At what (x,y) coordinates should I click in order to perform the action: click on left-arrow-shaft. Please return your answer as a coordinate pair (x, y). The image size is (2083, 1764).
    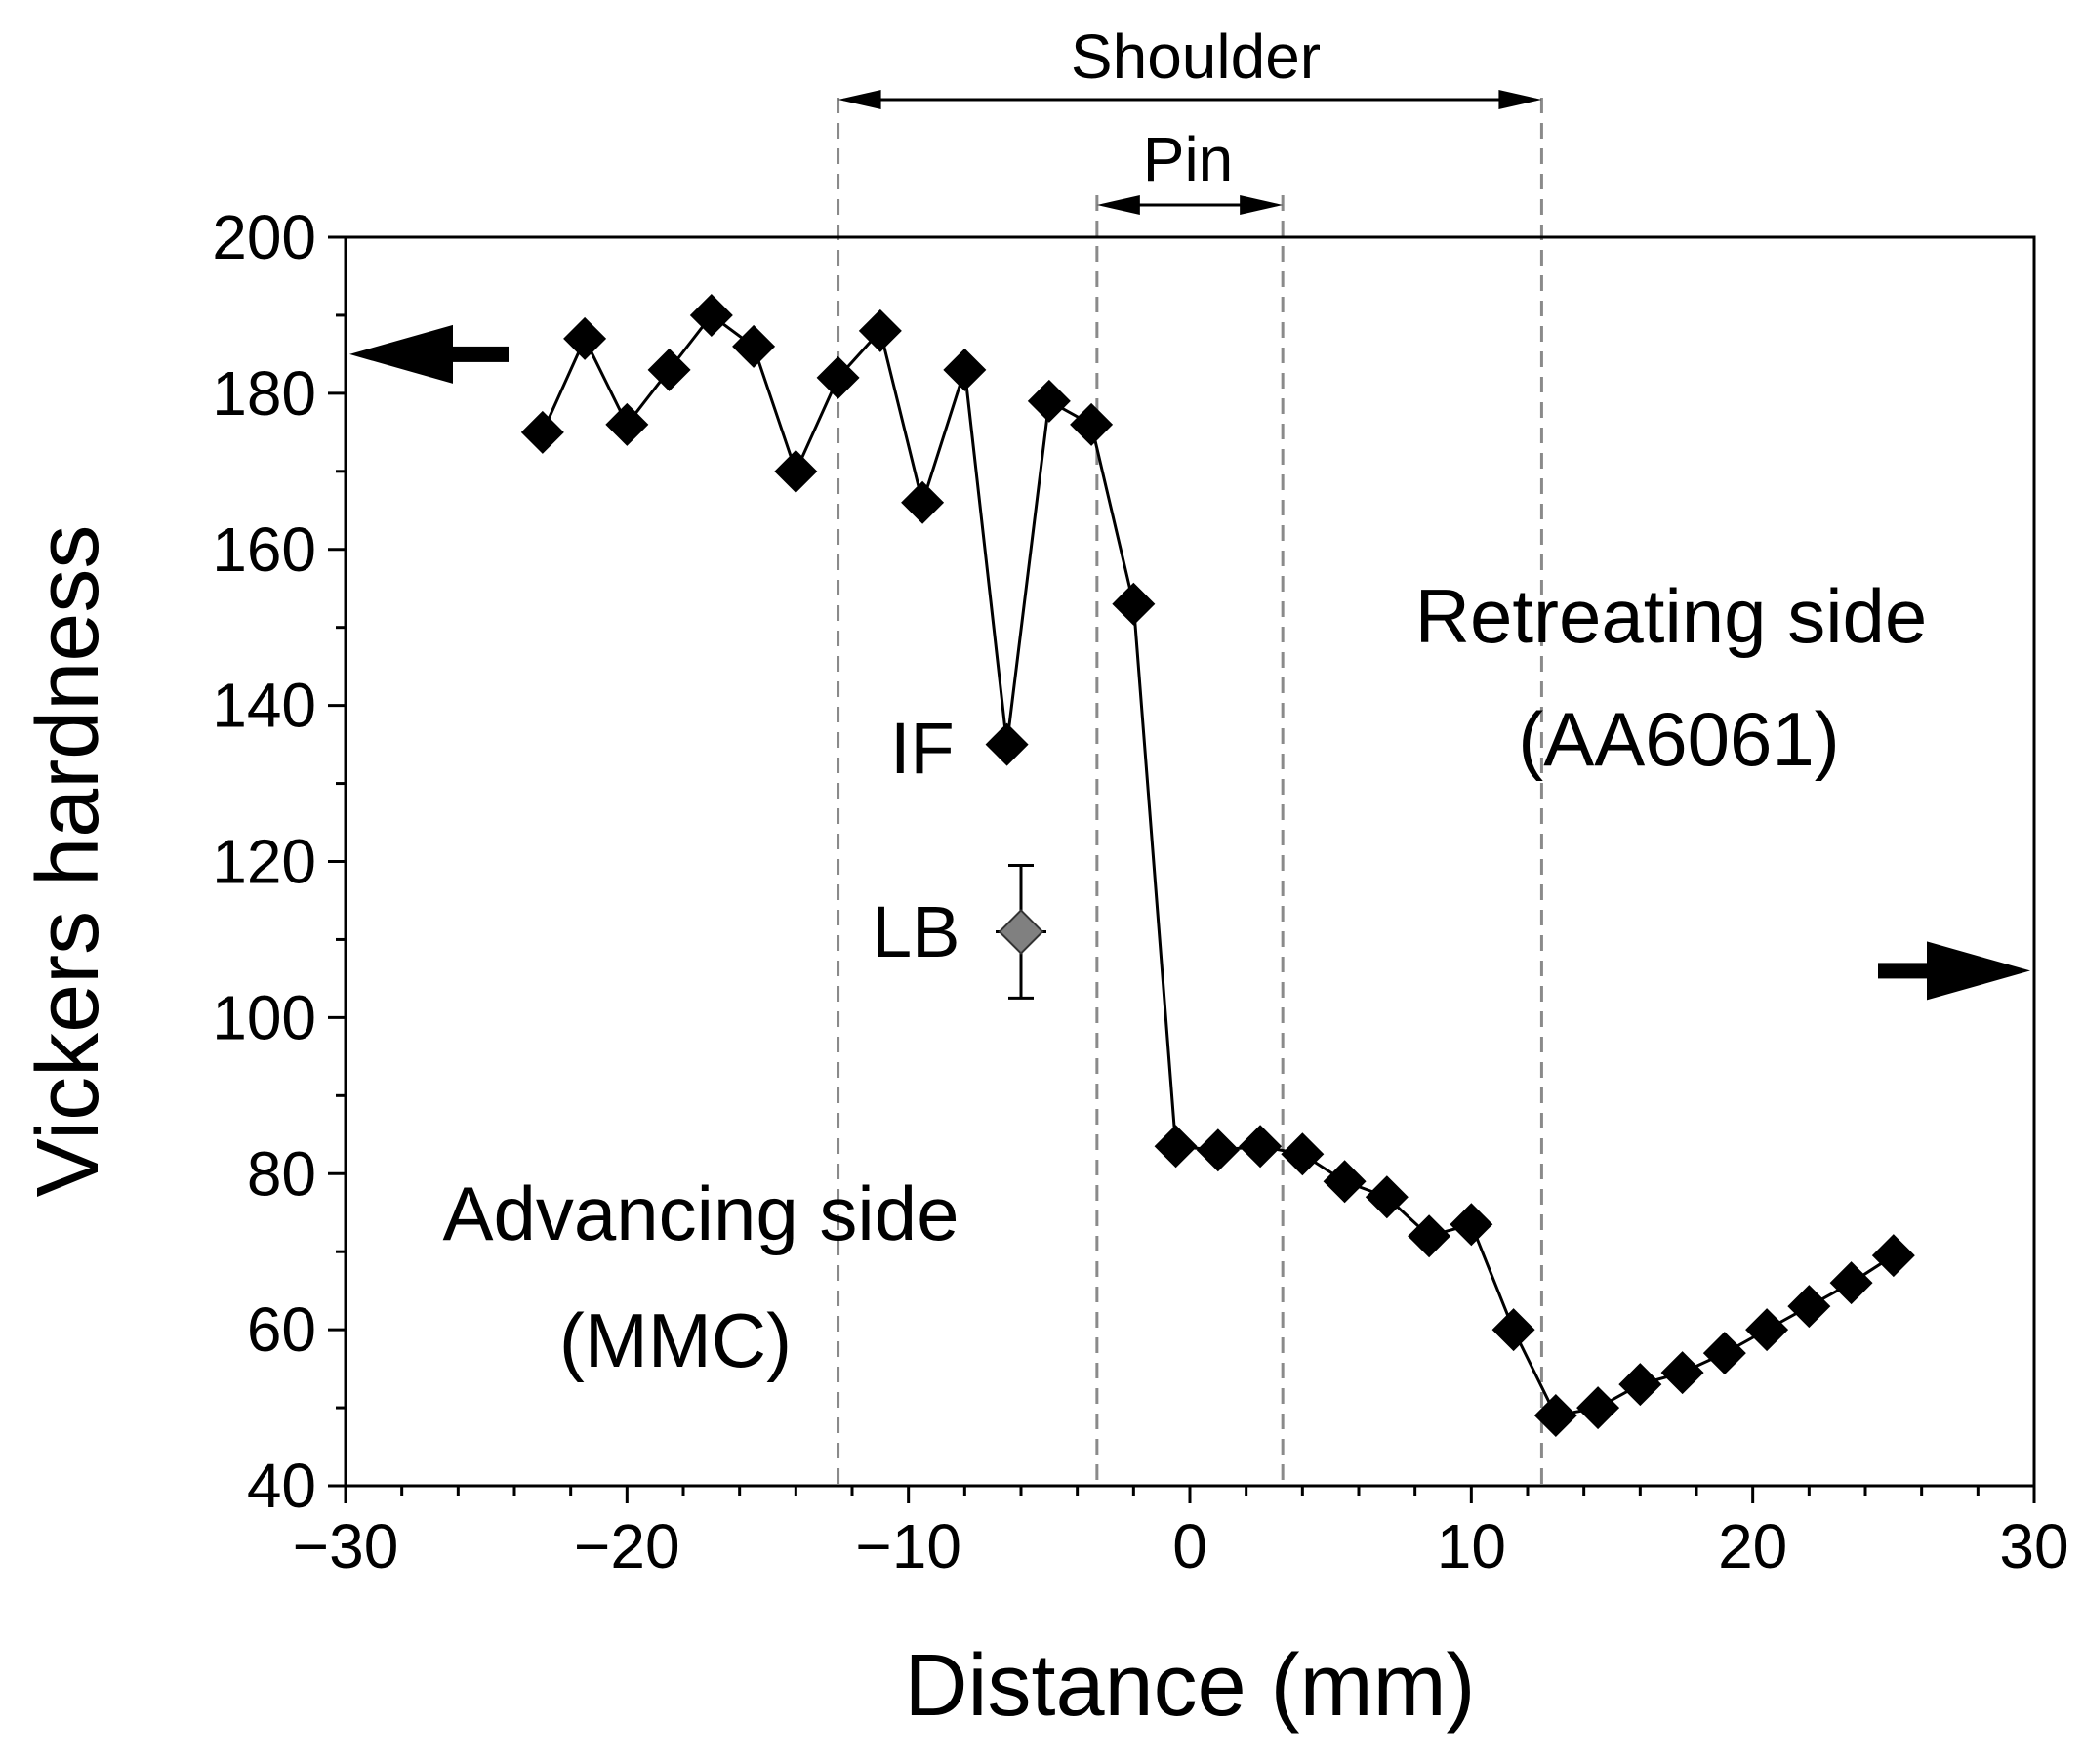
    Looking at the image, I should click on (478, 354).